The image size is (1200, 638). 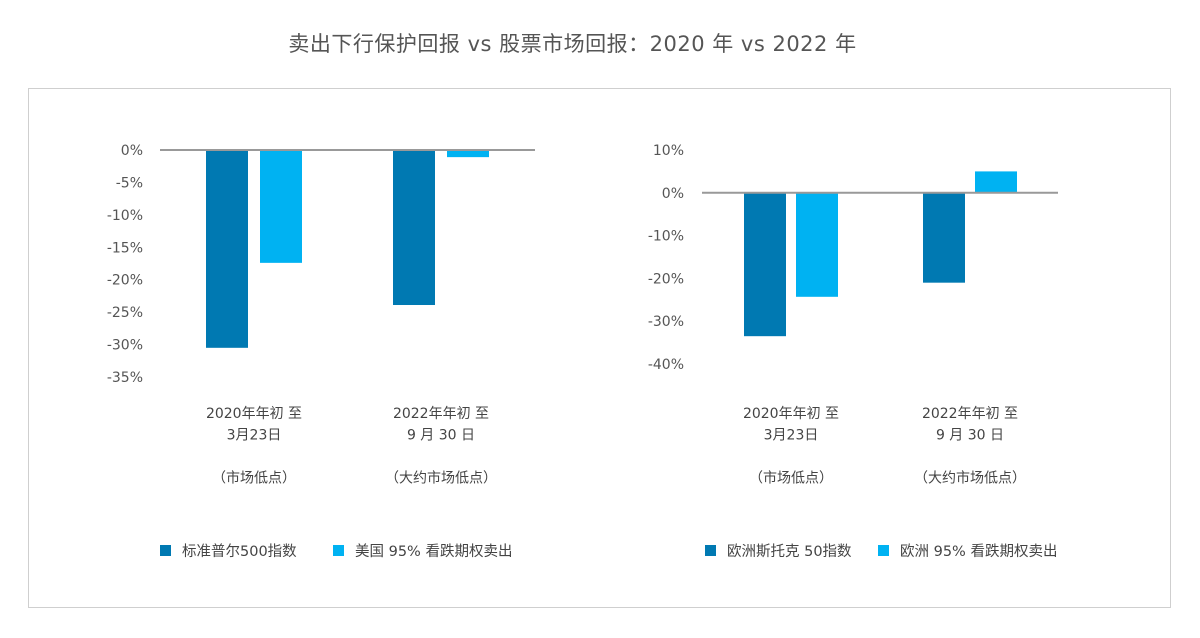 I want to click on legend-label: 美国 95% 看跌期权卖出, so click(x=433, y=551).